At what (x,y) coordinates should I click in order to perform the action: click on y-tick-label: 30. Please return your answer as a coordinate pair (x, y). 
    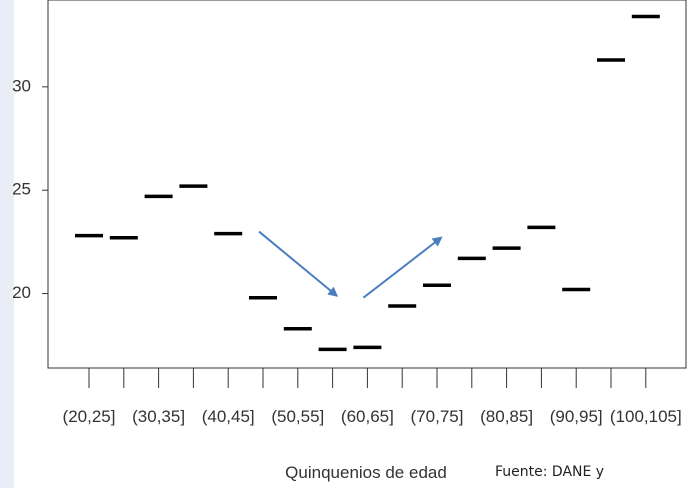
    Looking at the image, I should click on (21, 85).